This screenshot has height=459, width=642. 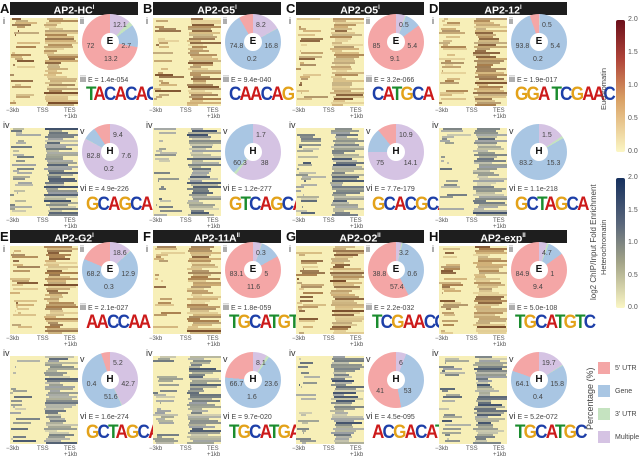 What do you see at coordinates (620, 243) in the screenshot?
I see `heterochromatin-colorbar` at bounding box center [620, 243].